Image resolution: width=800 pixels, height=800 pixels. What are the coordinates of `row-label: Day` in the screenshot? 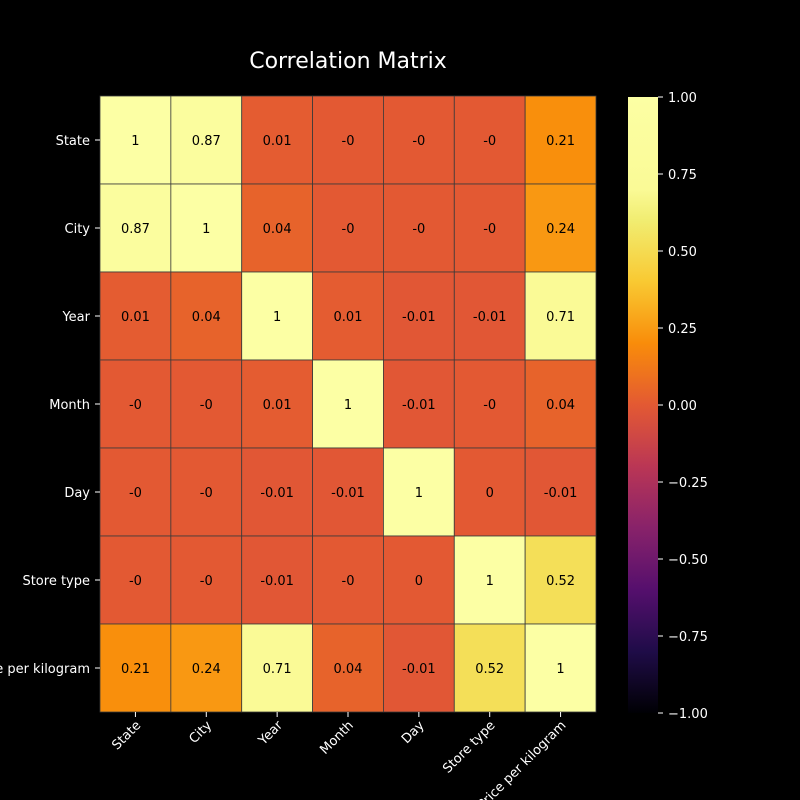 It's located at (77, 493).